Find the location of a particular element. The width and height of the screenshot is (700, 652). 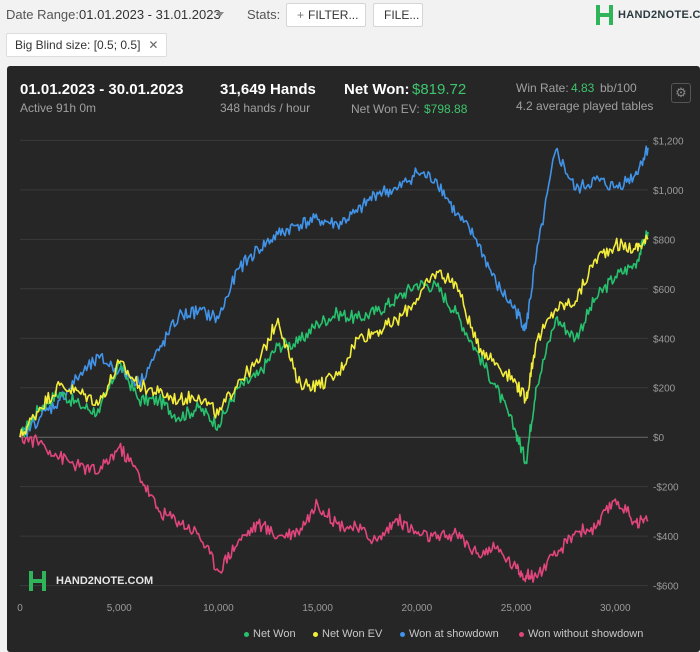

hands-count: 31,649 Hands is located at coordinates (268, 89).